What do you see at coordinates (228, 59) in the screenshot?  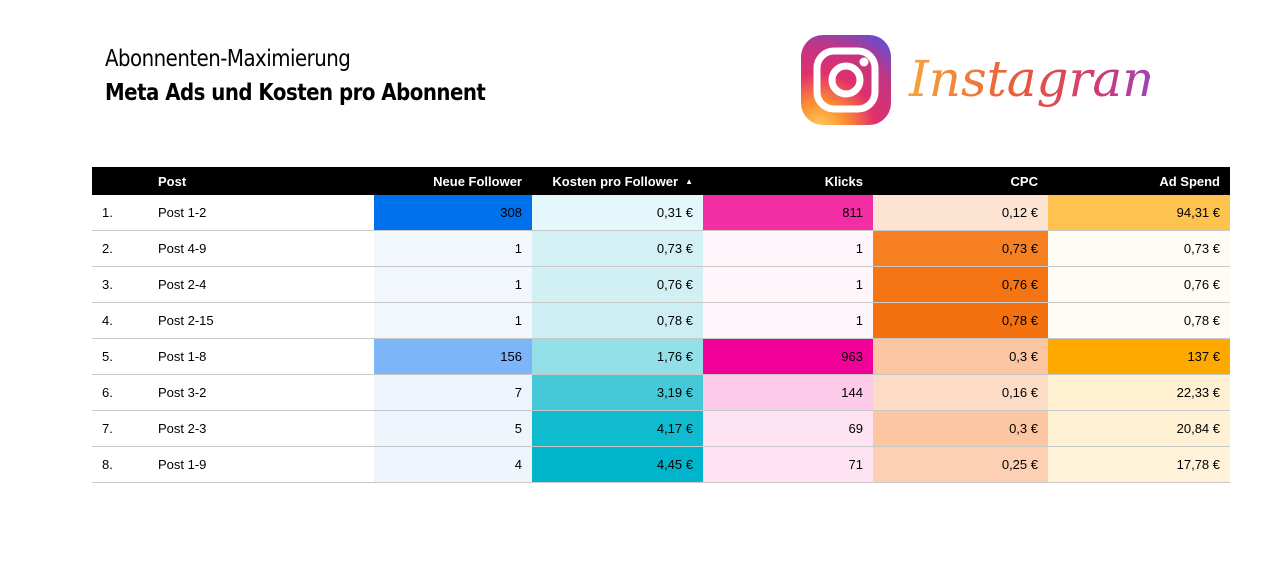 I see `title-line-1: Abonnenten-Maximierung` at bounding box center [228, 59].